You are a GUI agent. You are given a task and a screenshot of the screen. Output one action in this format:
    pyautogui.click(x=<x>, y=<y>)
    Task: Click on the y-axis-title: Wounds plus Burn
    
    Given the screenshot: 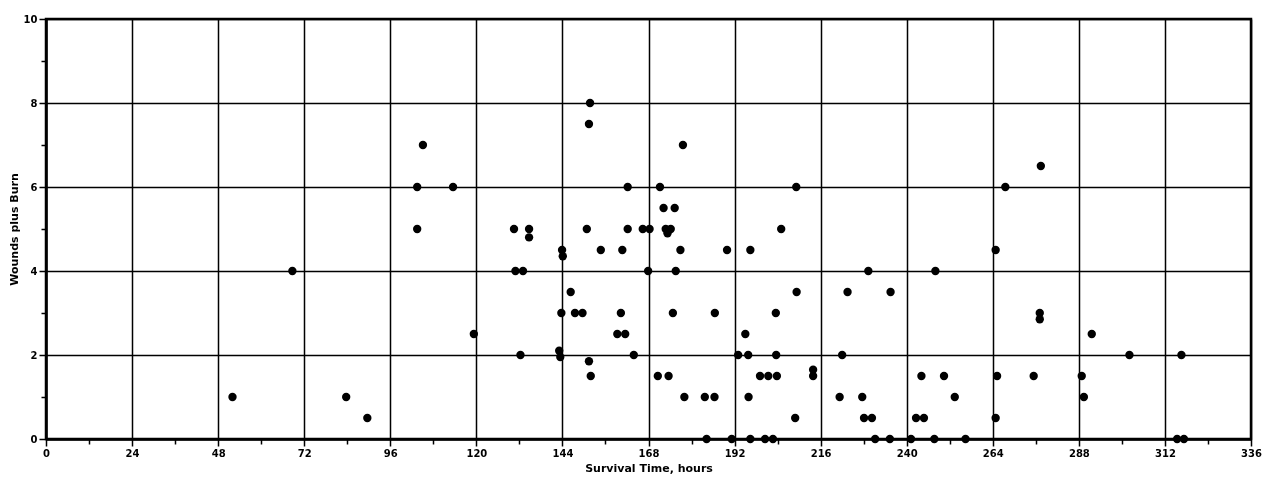 What is the action you would take?
    pyautogui.click(x=14, y=229)
    